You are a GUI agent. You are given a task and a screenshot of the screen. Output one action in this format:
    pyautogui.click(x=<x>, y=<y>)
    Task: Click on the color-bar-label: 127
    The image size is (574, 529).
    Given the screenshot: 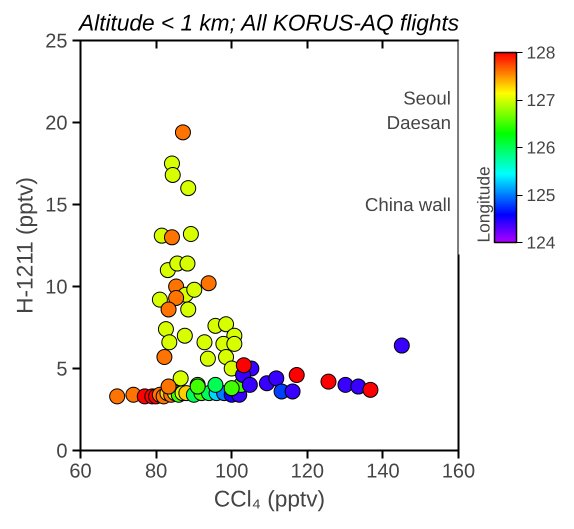 What is the action you would take?
    pyautogui.click(x=541, y=100)
    